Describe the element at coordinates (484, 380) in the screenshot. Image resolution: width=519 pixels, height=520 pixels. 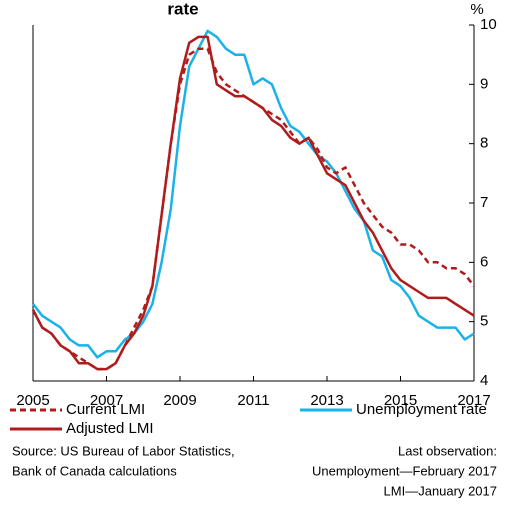
I see `y-tick-label: 4` at that location.